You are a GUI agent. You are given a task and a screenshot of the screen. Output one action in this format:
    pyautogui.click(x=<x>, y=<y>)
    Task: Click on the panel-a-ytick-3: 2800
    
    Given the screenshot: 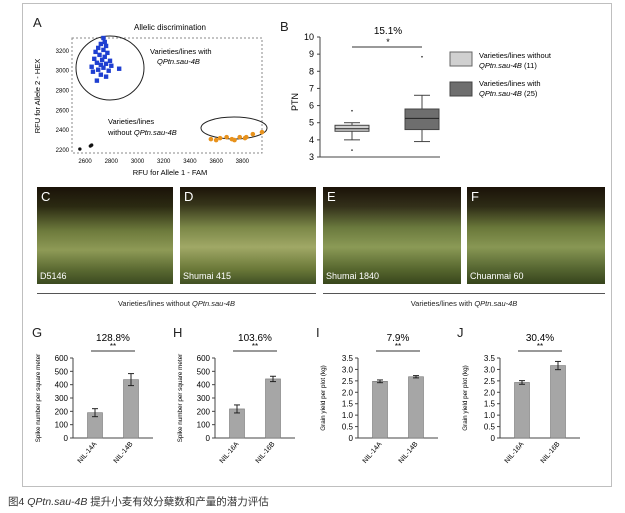 What is the action you would take?
    pyautogui.click(x=63, y=92)
    